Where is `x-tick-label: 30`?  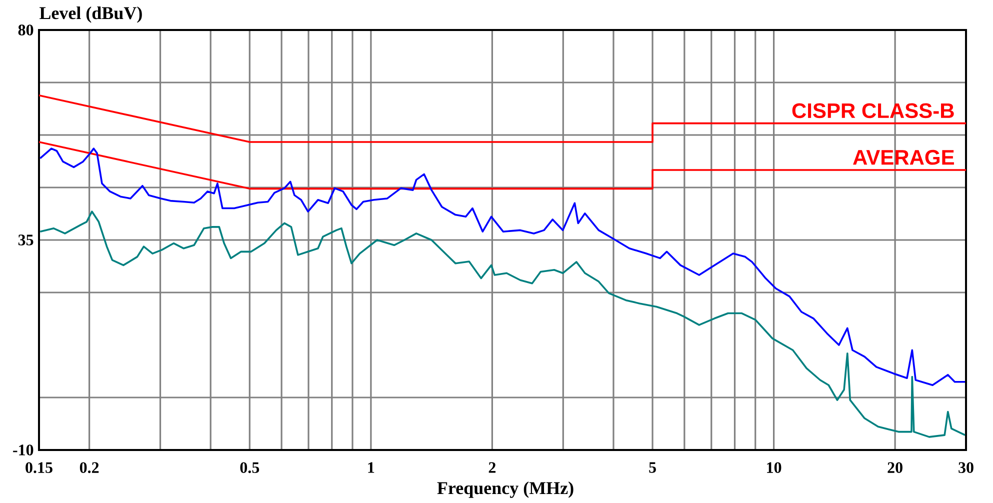 x-tick-label: 30 is located at coordinates (966, 467).